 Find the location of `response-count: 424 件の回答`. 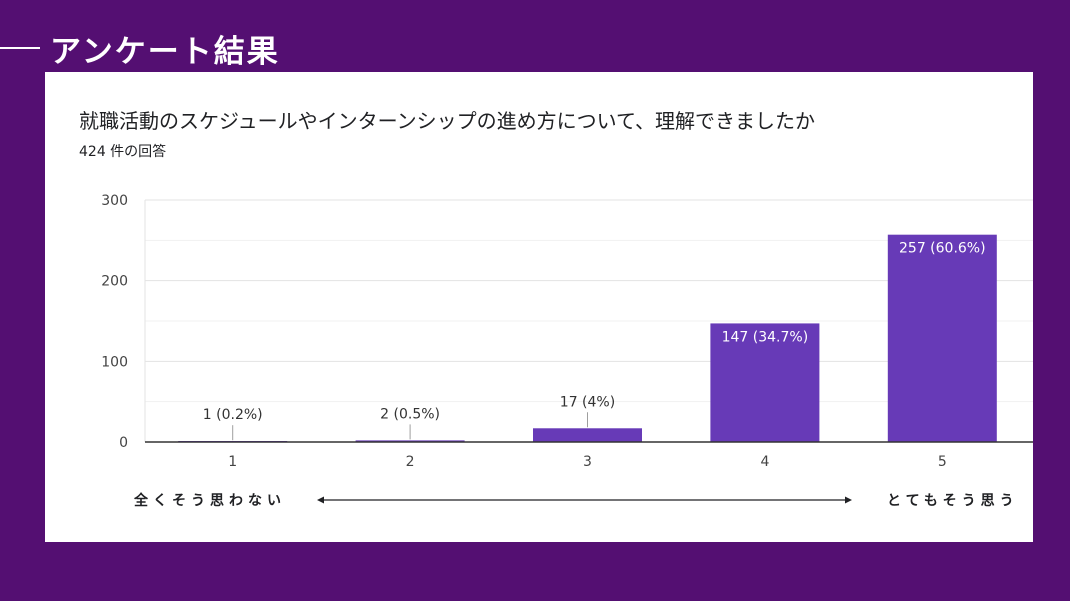

response-count: 424 件の回答 is located at coordinates (123, 152).